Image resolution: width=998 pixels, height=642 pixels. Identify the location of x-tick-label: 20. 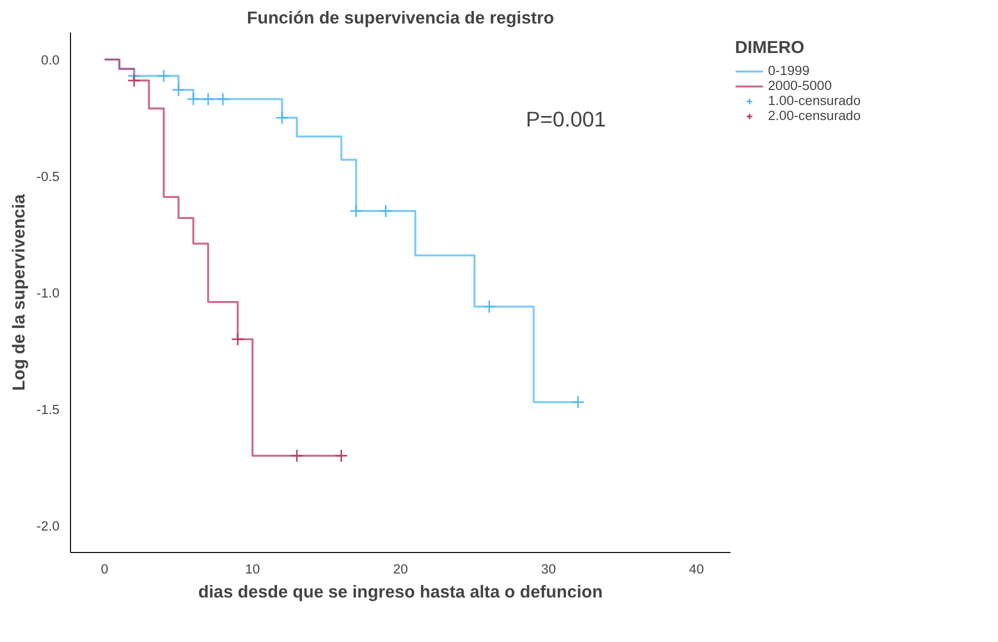
(400, 569).